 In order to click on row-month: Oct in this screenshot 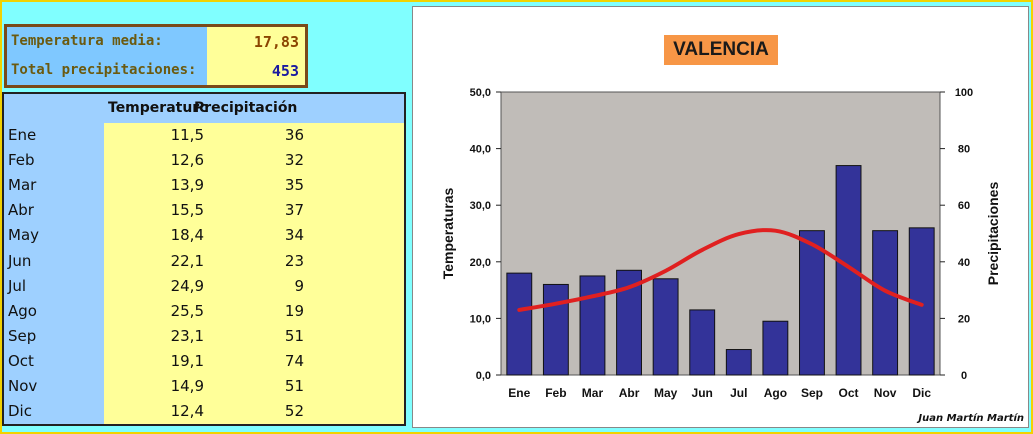, I will do `click(21, 360)`.